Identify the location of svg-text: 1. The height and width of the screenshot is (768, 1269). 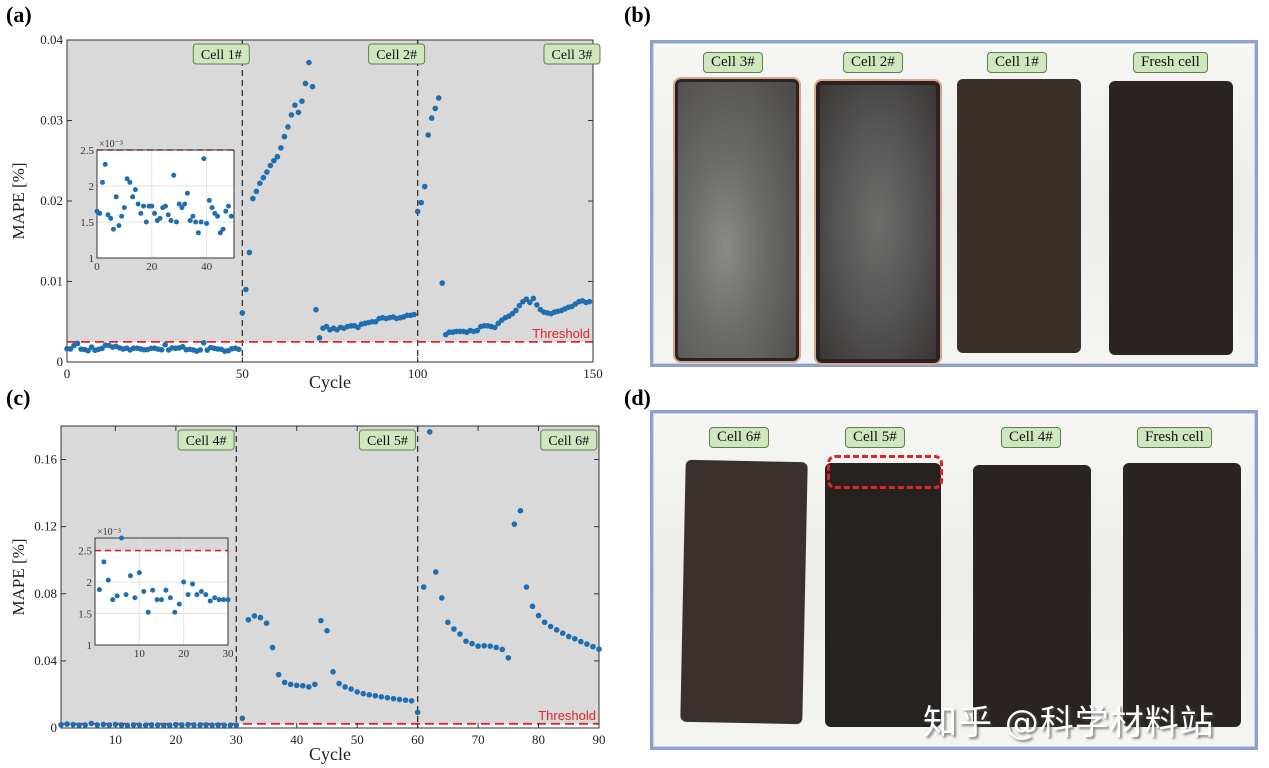
(92, 259).